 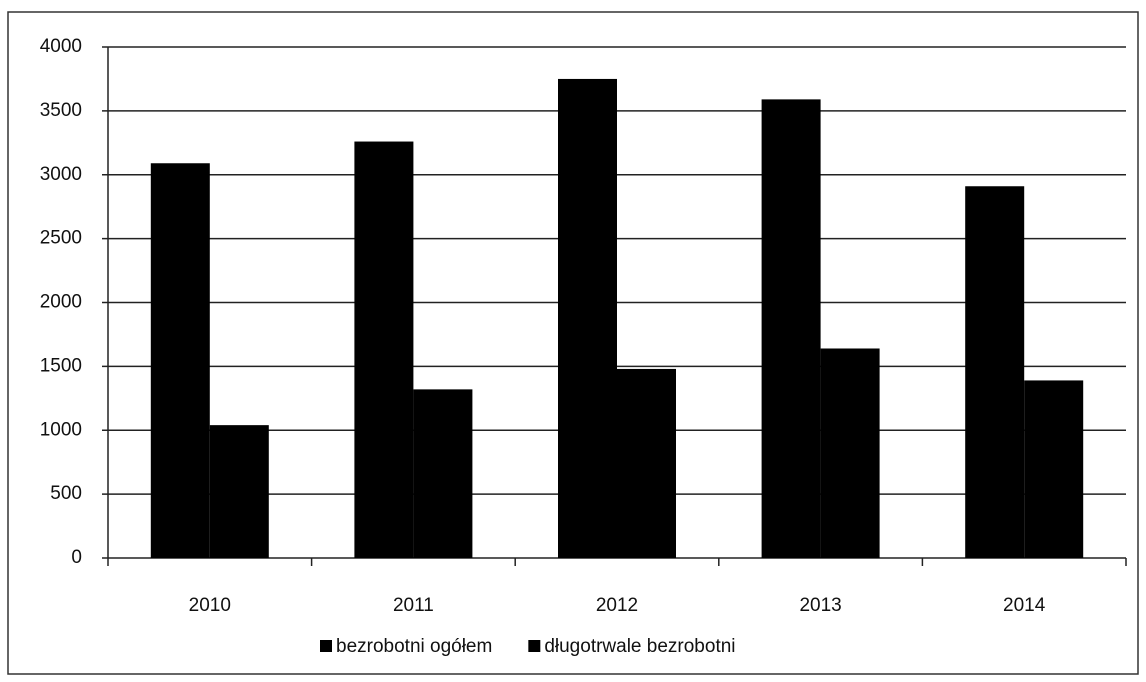 What do you see at coordinates (76, 557) in the screenshot?
I see `y-tick-label: 0` at bounding box center [76, 557].